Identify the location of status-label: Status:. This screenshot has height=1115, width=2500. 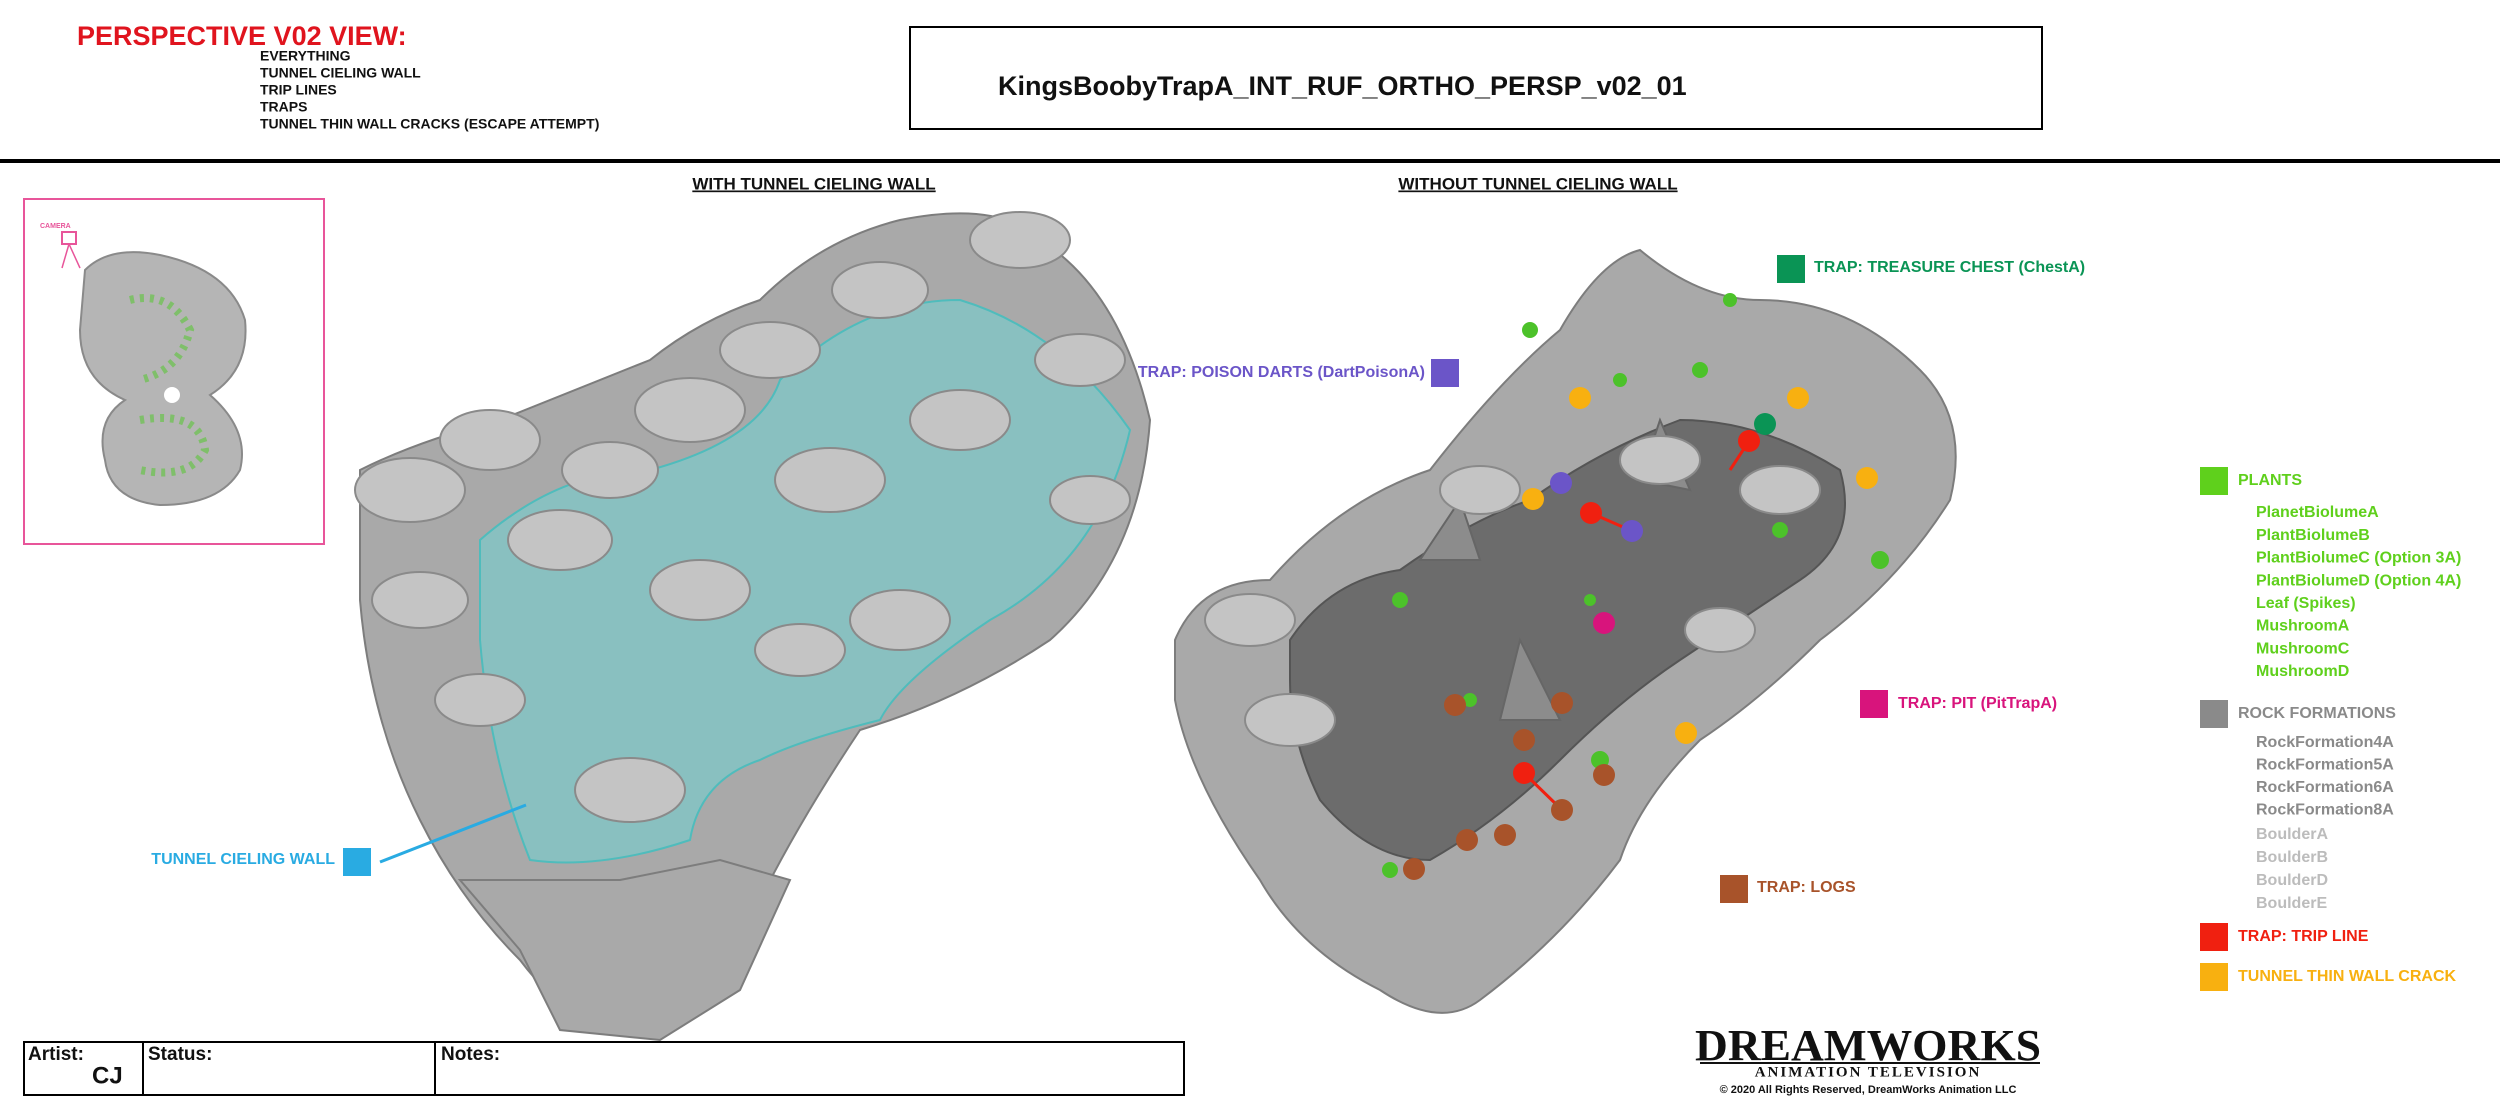
(180, 1054).